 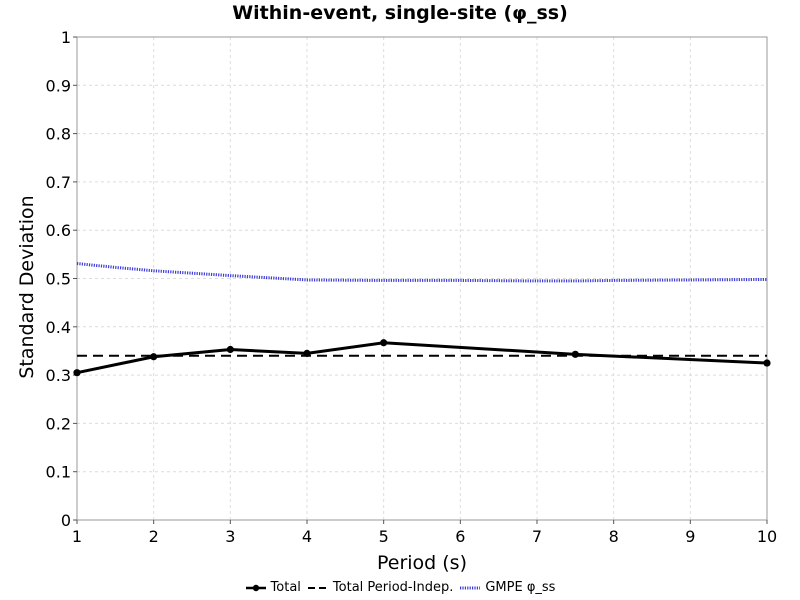 I want to click on y-tick-label: 0.5, so click(x=58, y=279).